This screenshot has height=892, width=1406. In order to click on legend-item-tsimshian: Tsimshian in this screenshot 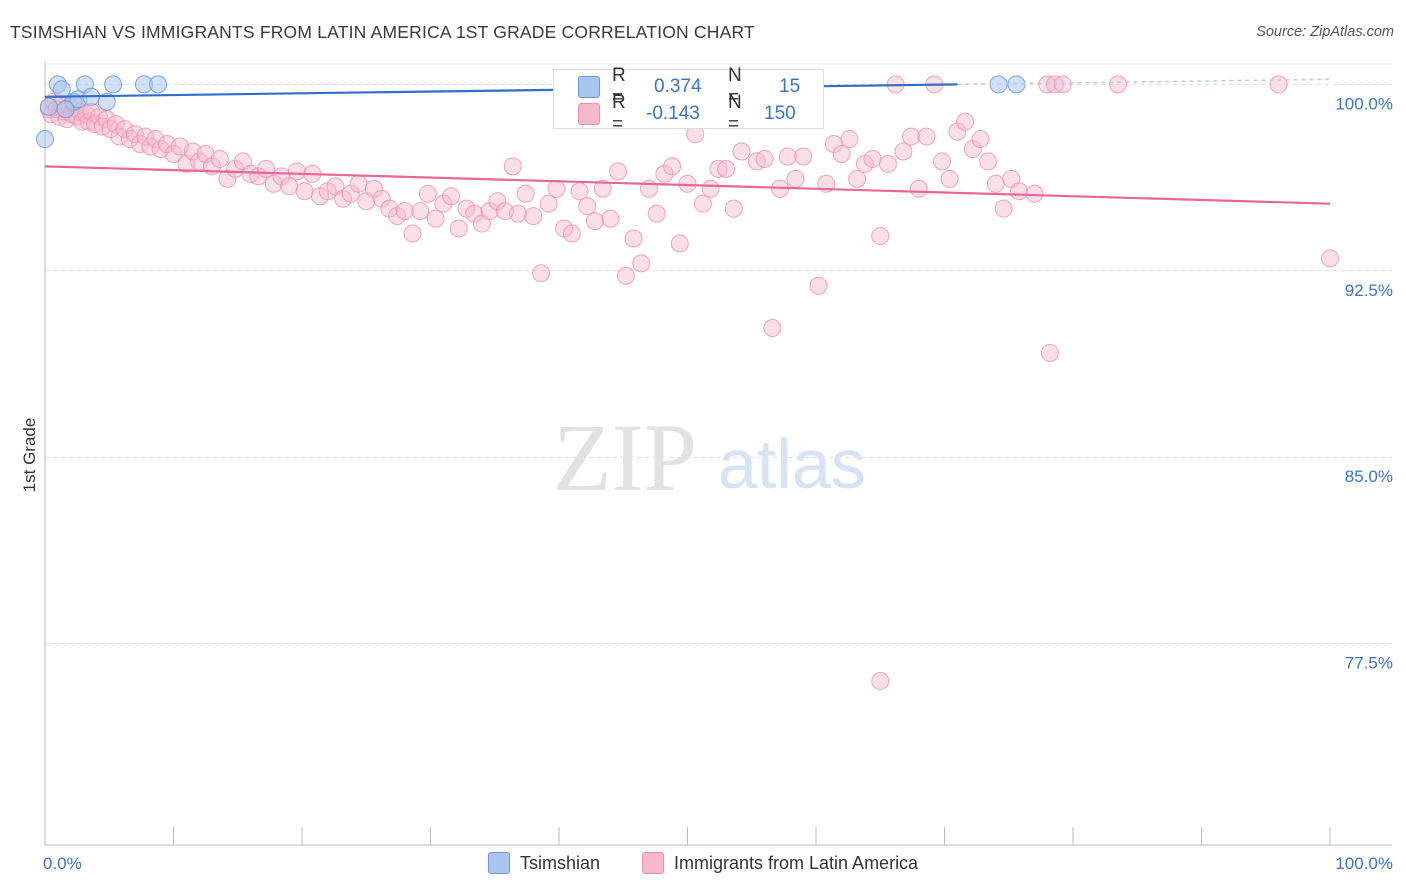, I will do `click(544, 863)`.